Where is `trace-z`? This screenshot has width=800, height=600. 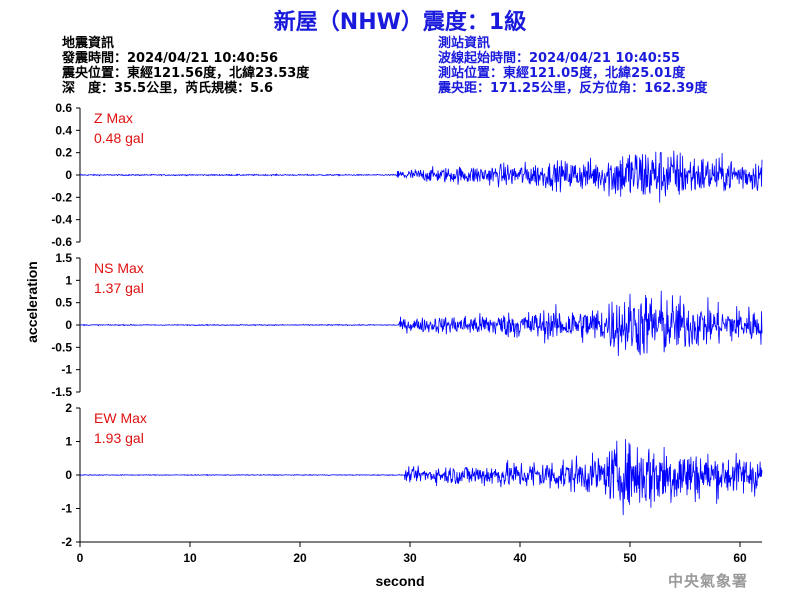 trace-z is located at coordinates (421, 176).